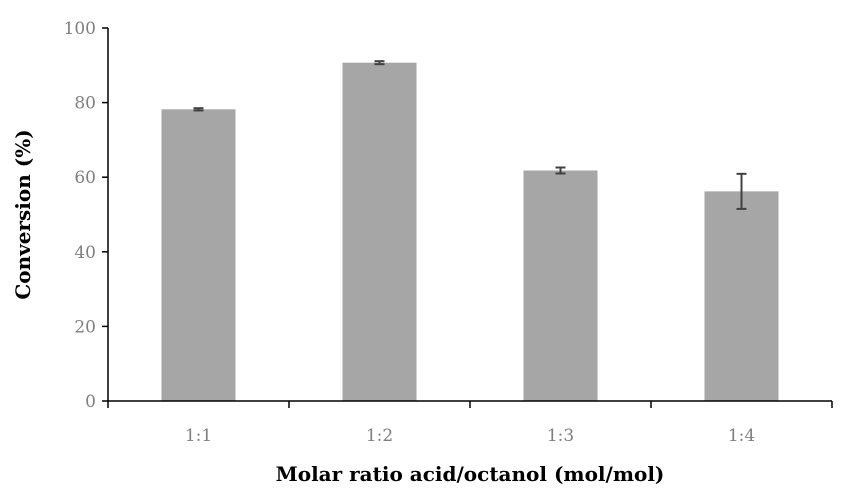 This screenshot has height=488, width=841. I want to click on y-tick-label: 20, so click(85, 327).